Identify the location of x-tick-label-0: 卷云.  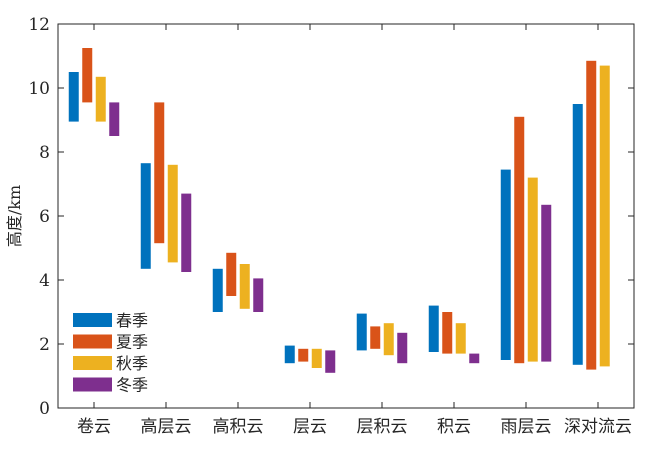
(94, 427).